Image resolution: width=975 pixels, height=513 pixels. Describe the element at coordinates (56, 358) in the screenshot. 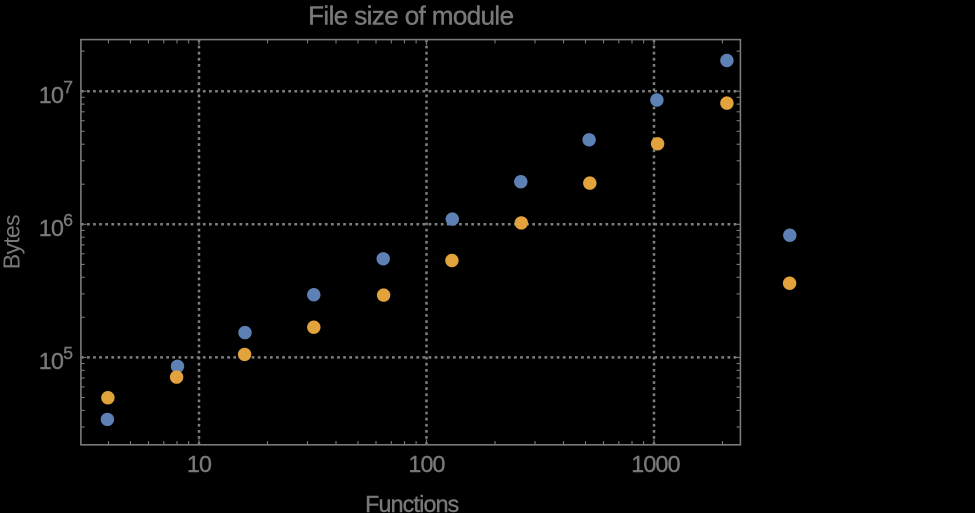

I see `svg-text: 10⁵` at that location.